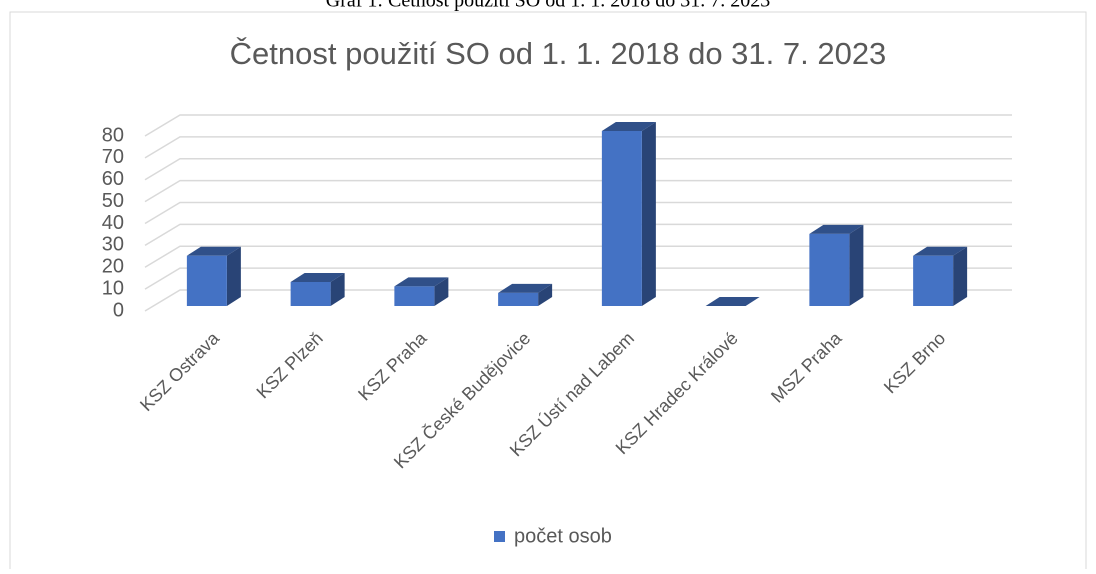 This screenshot has height=574, width=1096. Describe the element at coordinates (113, 157) in the screenshot. I see `y-tick-label: 70` at that location.